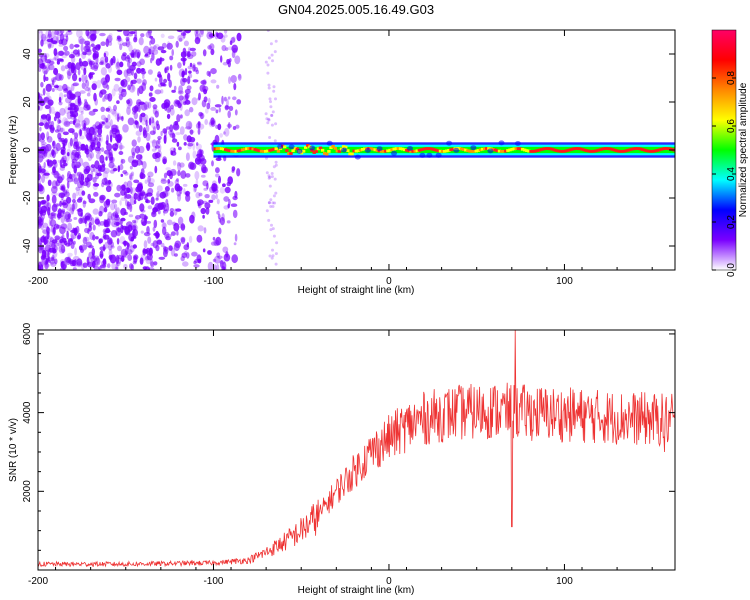  Describe the element at coordinates (213, 281) in the screenshot. I see `heatmap-x-tick-1: -100` at that location.